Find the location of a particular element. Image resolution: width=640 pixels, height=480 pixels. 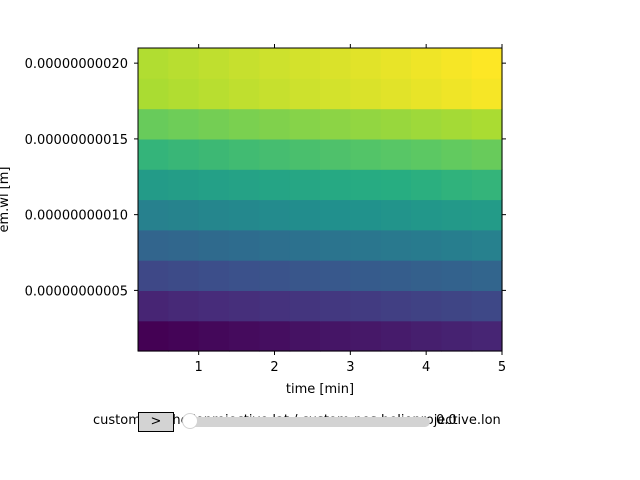

y-axis-label: em.wl [m] is located at coordinates (6, 200).